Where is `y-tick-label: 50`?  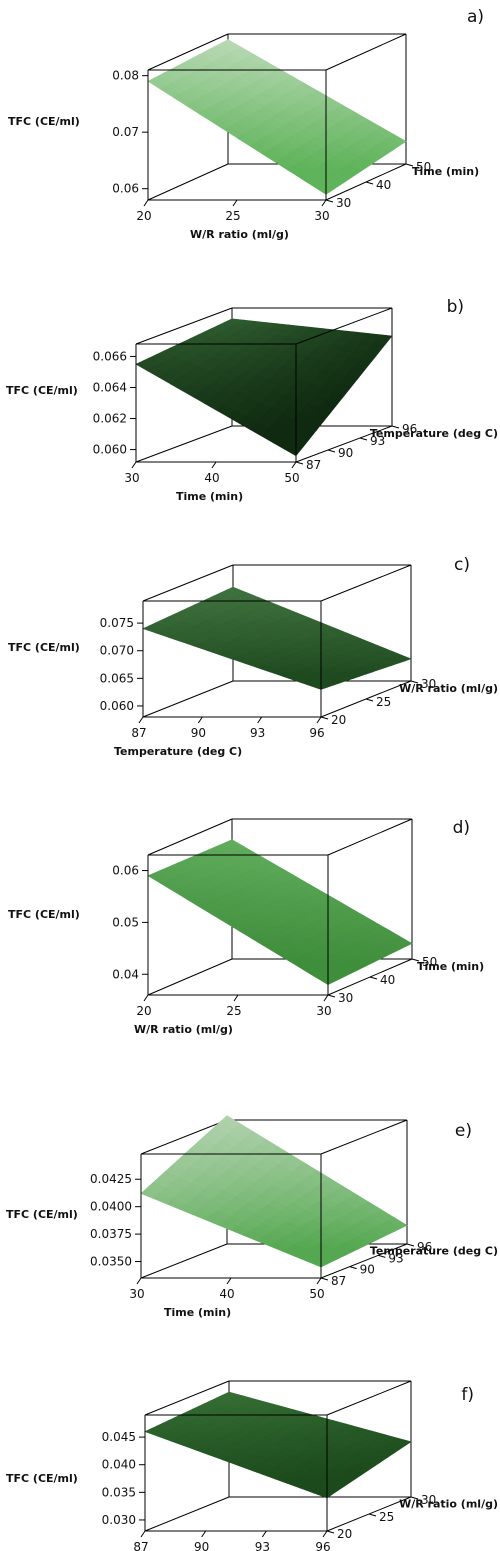
y-tick-label: 50 is located at coordinates (429, 962).